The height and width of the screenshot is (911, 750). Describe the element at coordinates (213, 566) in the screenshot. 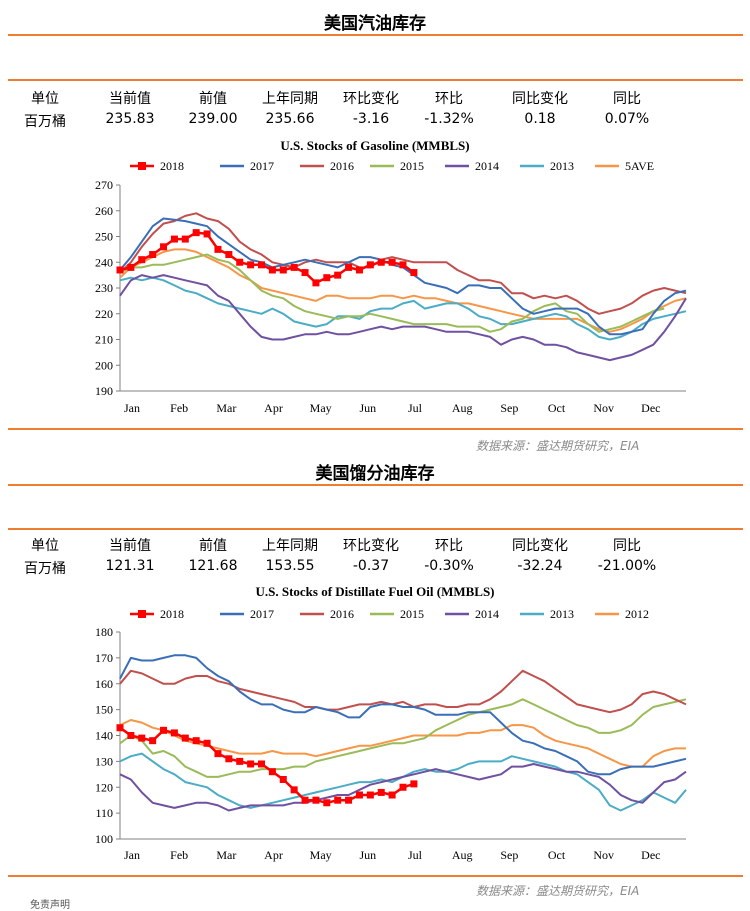

I see `value-previous: 121.68` at that location.